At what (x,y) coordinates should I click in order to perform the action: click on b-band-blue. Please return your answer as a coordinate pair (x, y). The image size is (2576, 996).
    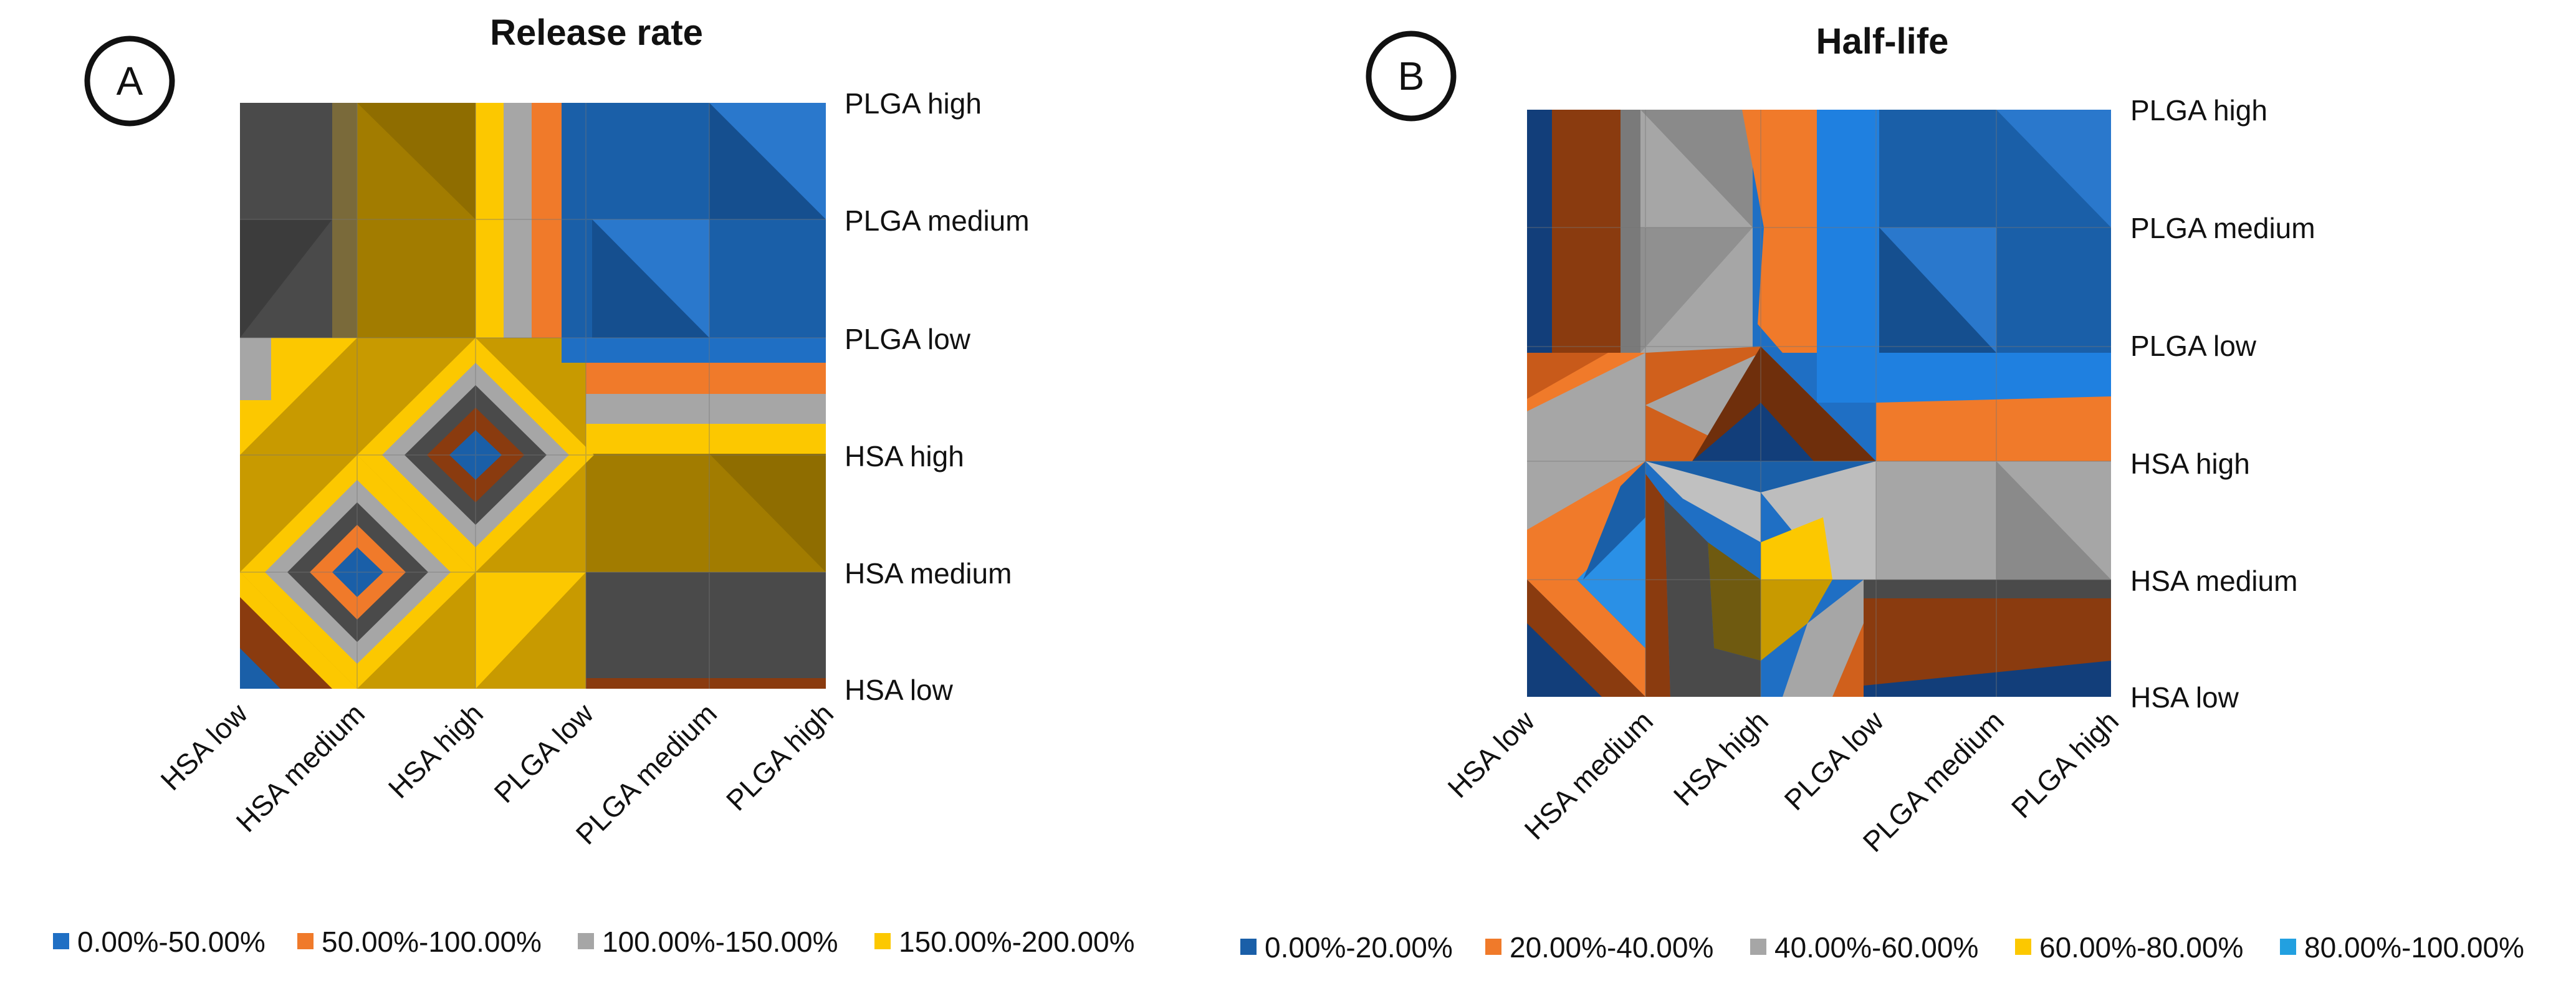
    Looking at the image, I should click on (1964, 378).